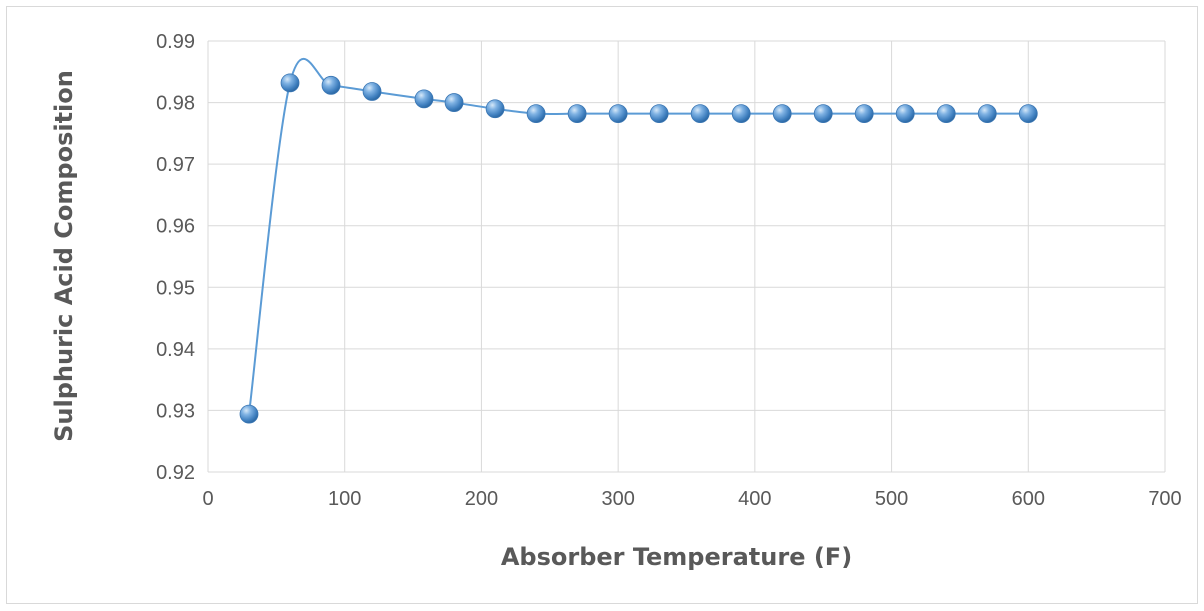  What do you see at coordinates (175, 104) in the screenshot?
I see `y-tick-label: 0.98` at bounding box center [175, 104].